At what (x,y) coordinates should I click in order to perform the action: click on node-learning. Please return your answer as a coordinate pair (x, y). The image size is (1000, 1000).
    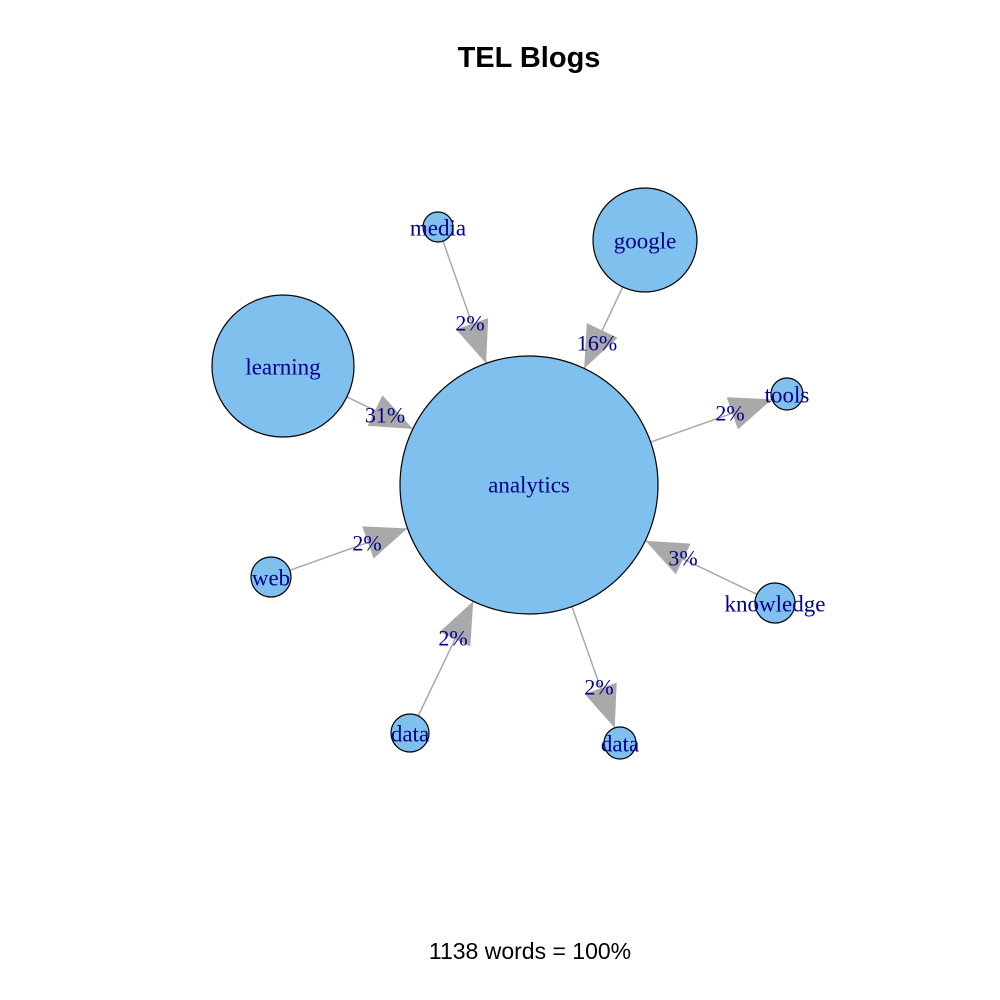
    Looking at the image, I should click on (283, 366).